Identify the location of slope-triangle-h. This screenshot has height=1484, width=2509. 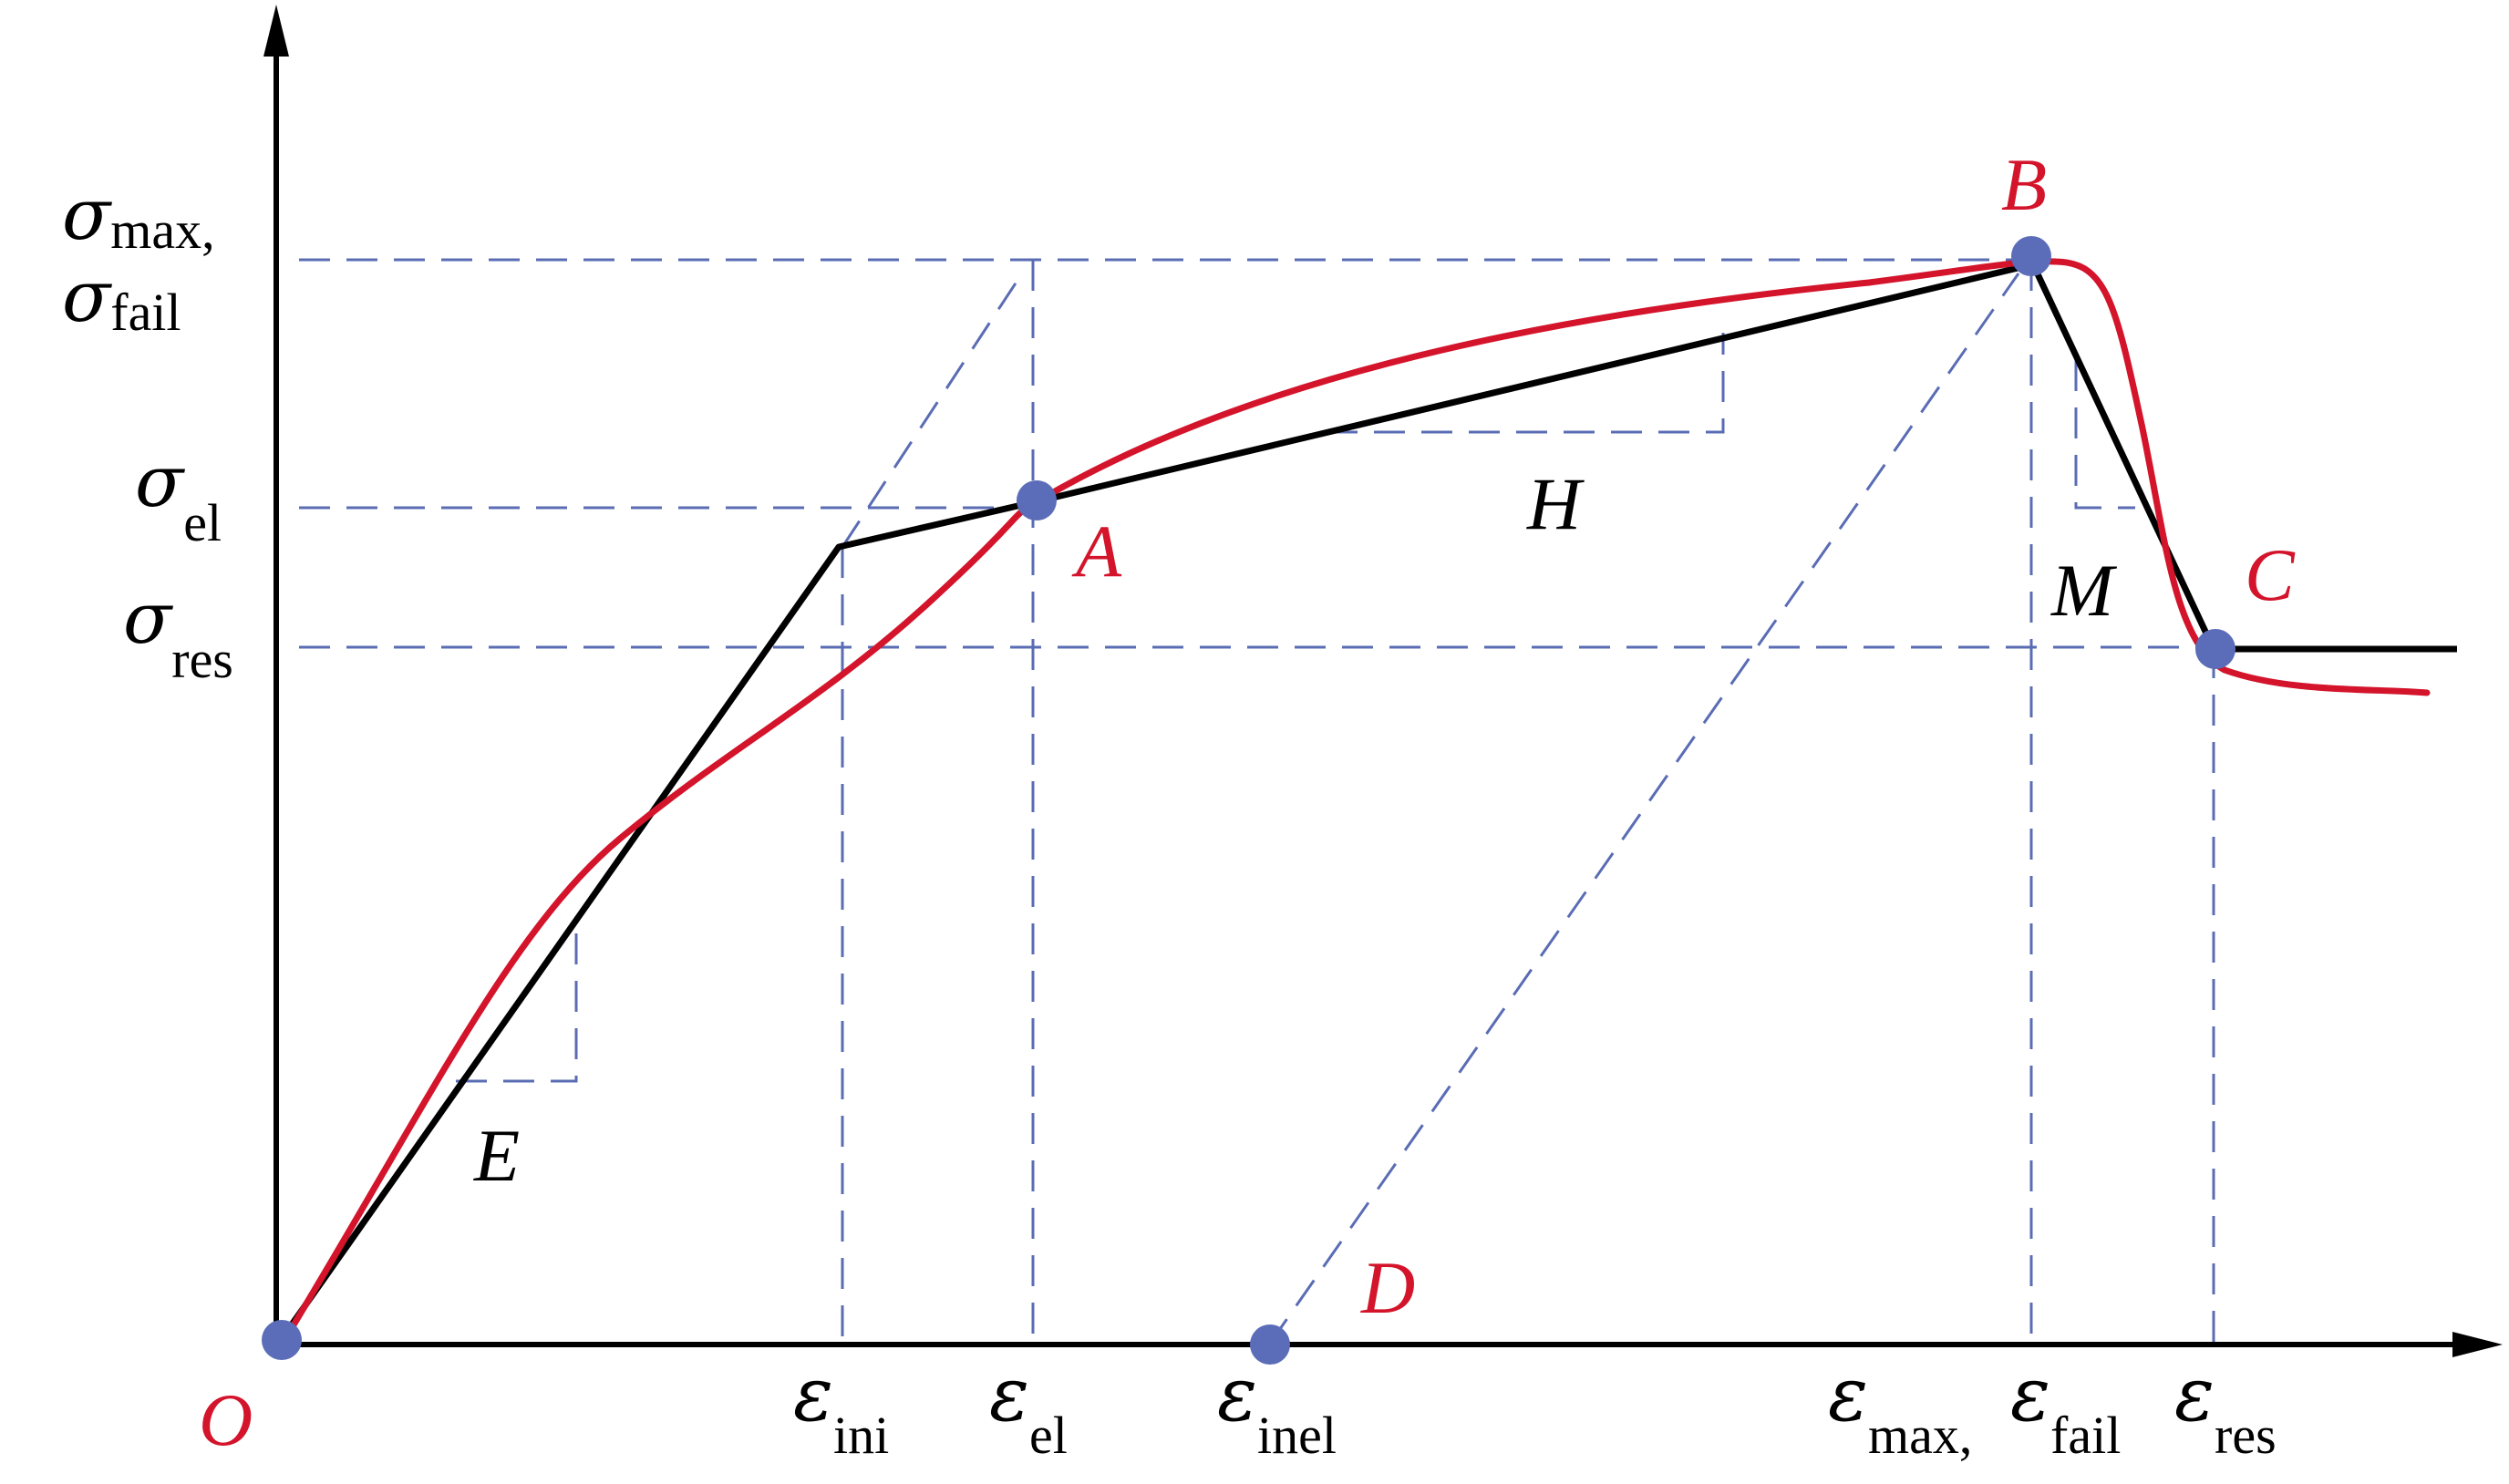
(1526, 383).